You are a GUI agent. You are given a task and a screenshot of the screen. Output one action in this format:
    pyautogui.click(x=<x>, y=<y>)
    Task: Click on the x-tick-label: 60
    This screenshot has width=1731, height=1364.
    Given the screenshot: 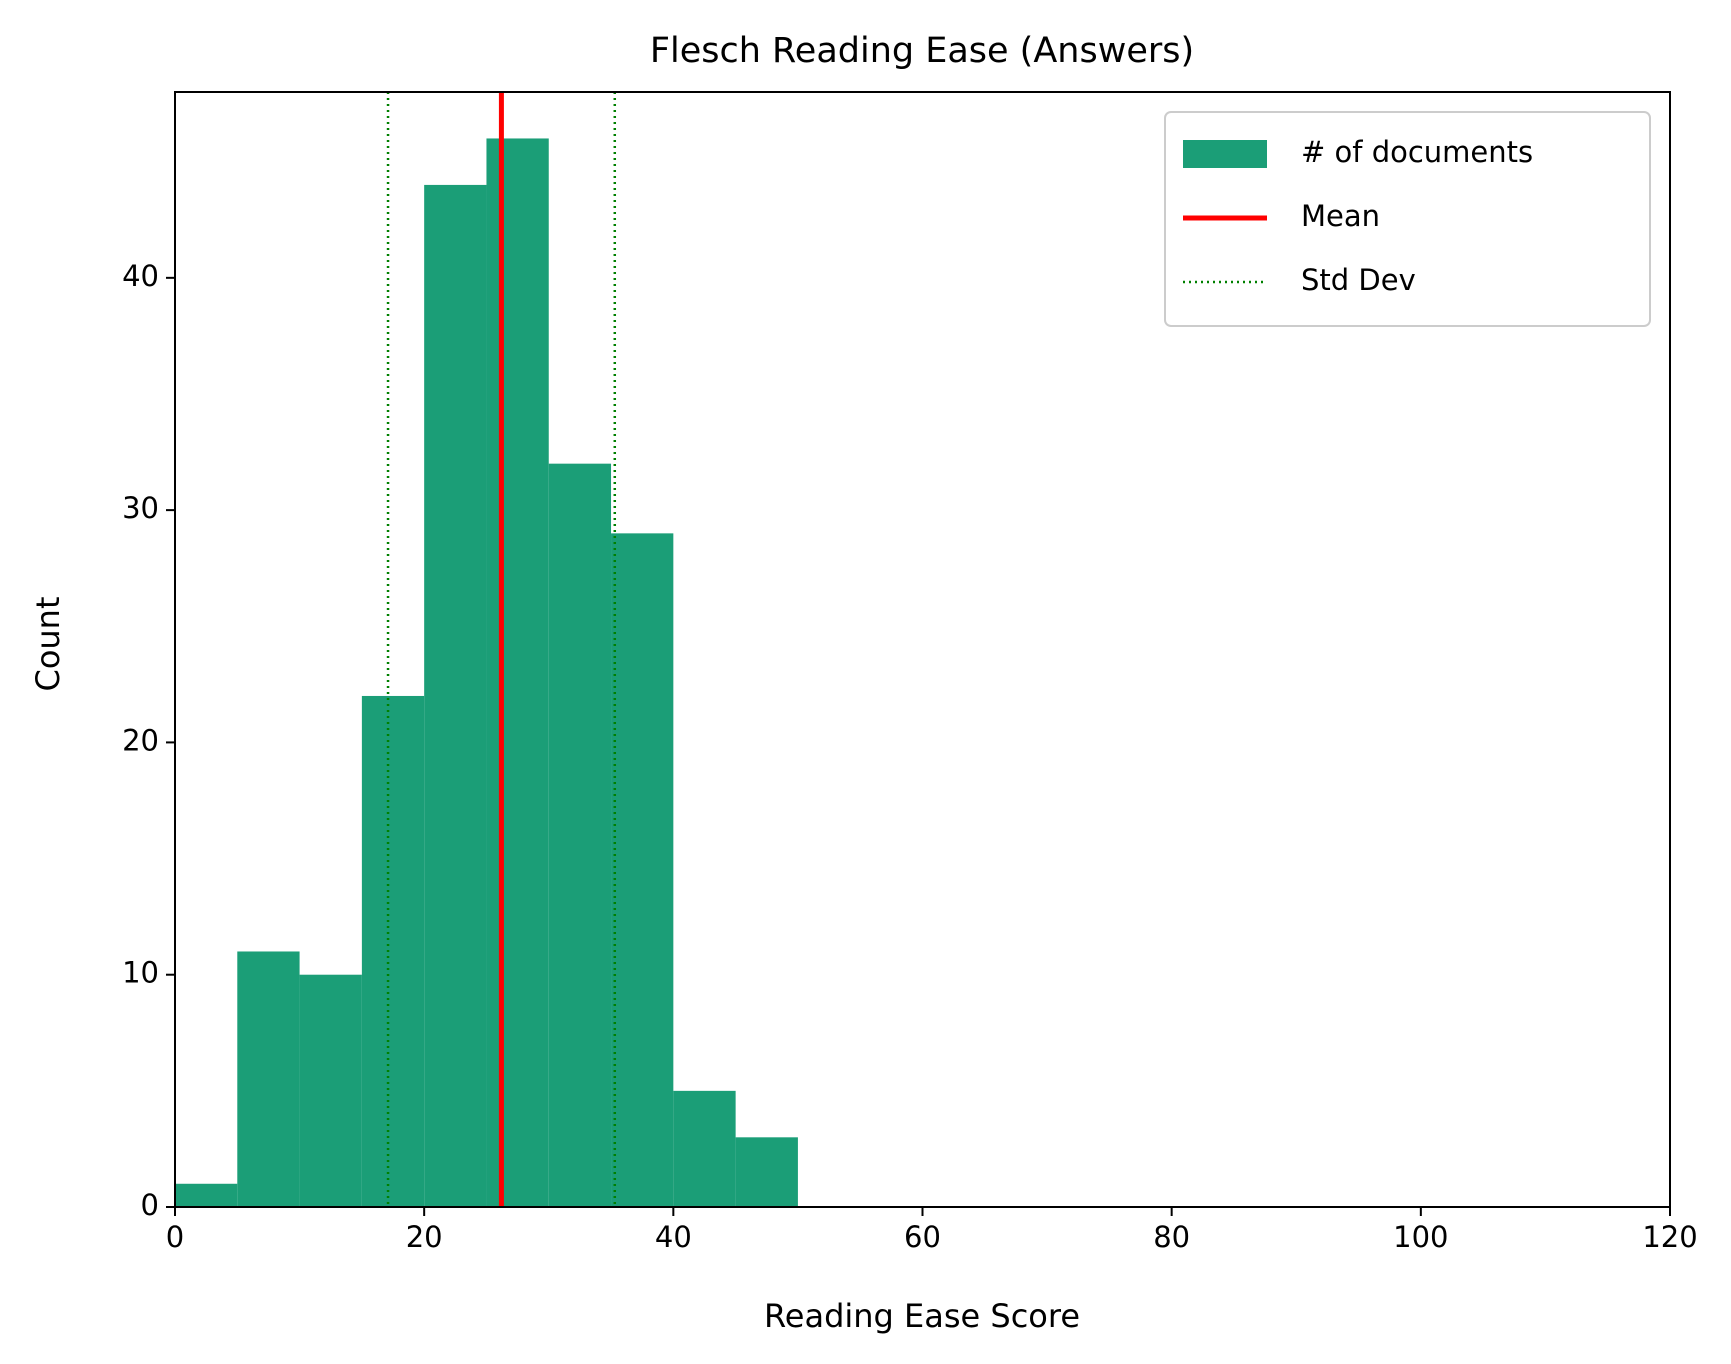 What is the action you would take?
    pyautogui.click(x=922, y=1237)
    